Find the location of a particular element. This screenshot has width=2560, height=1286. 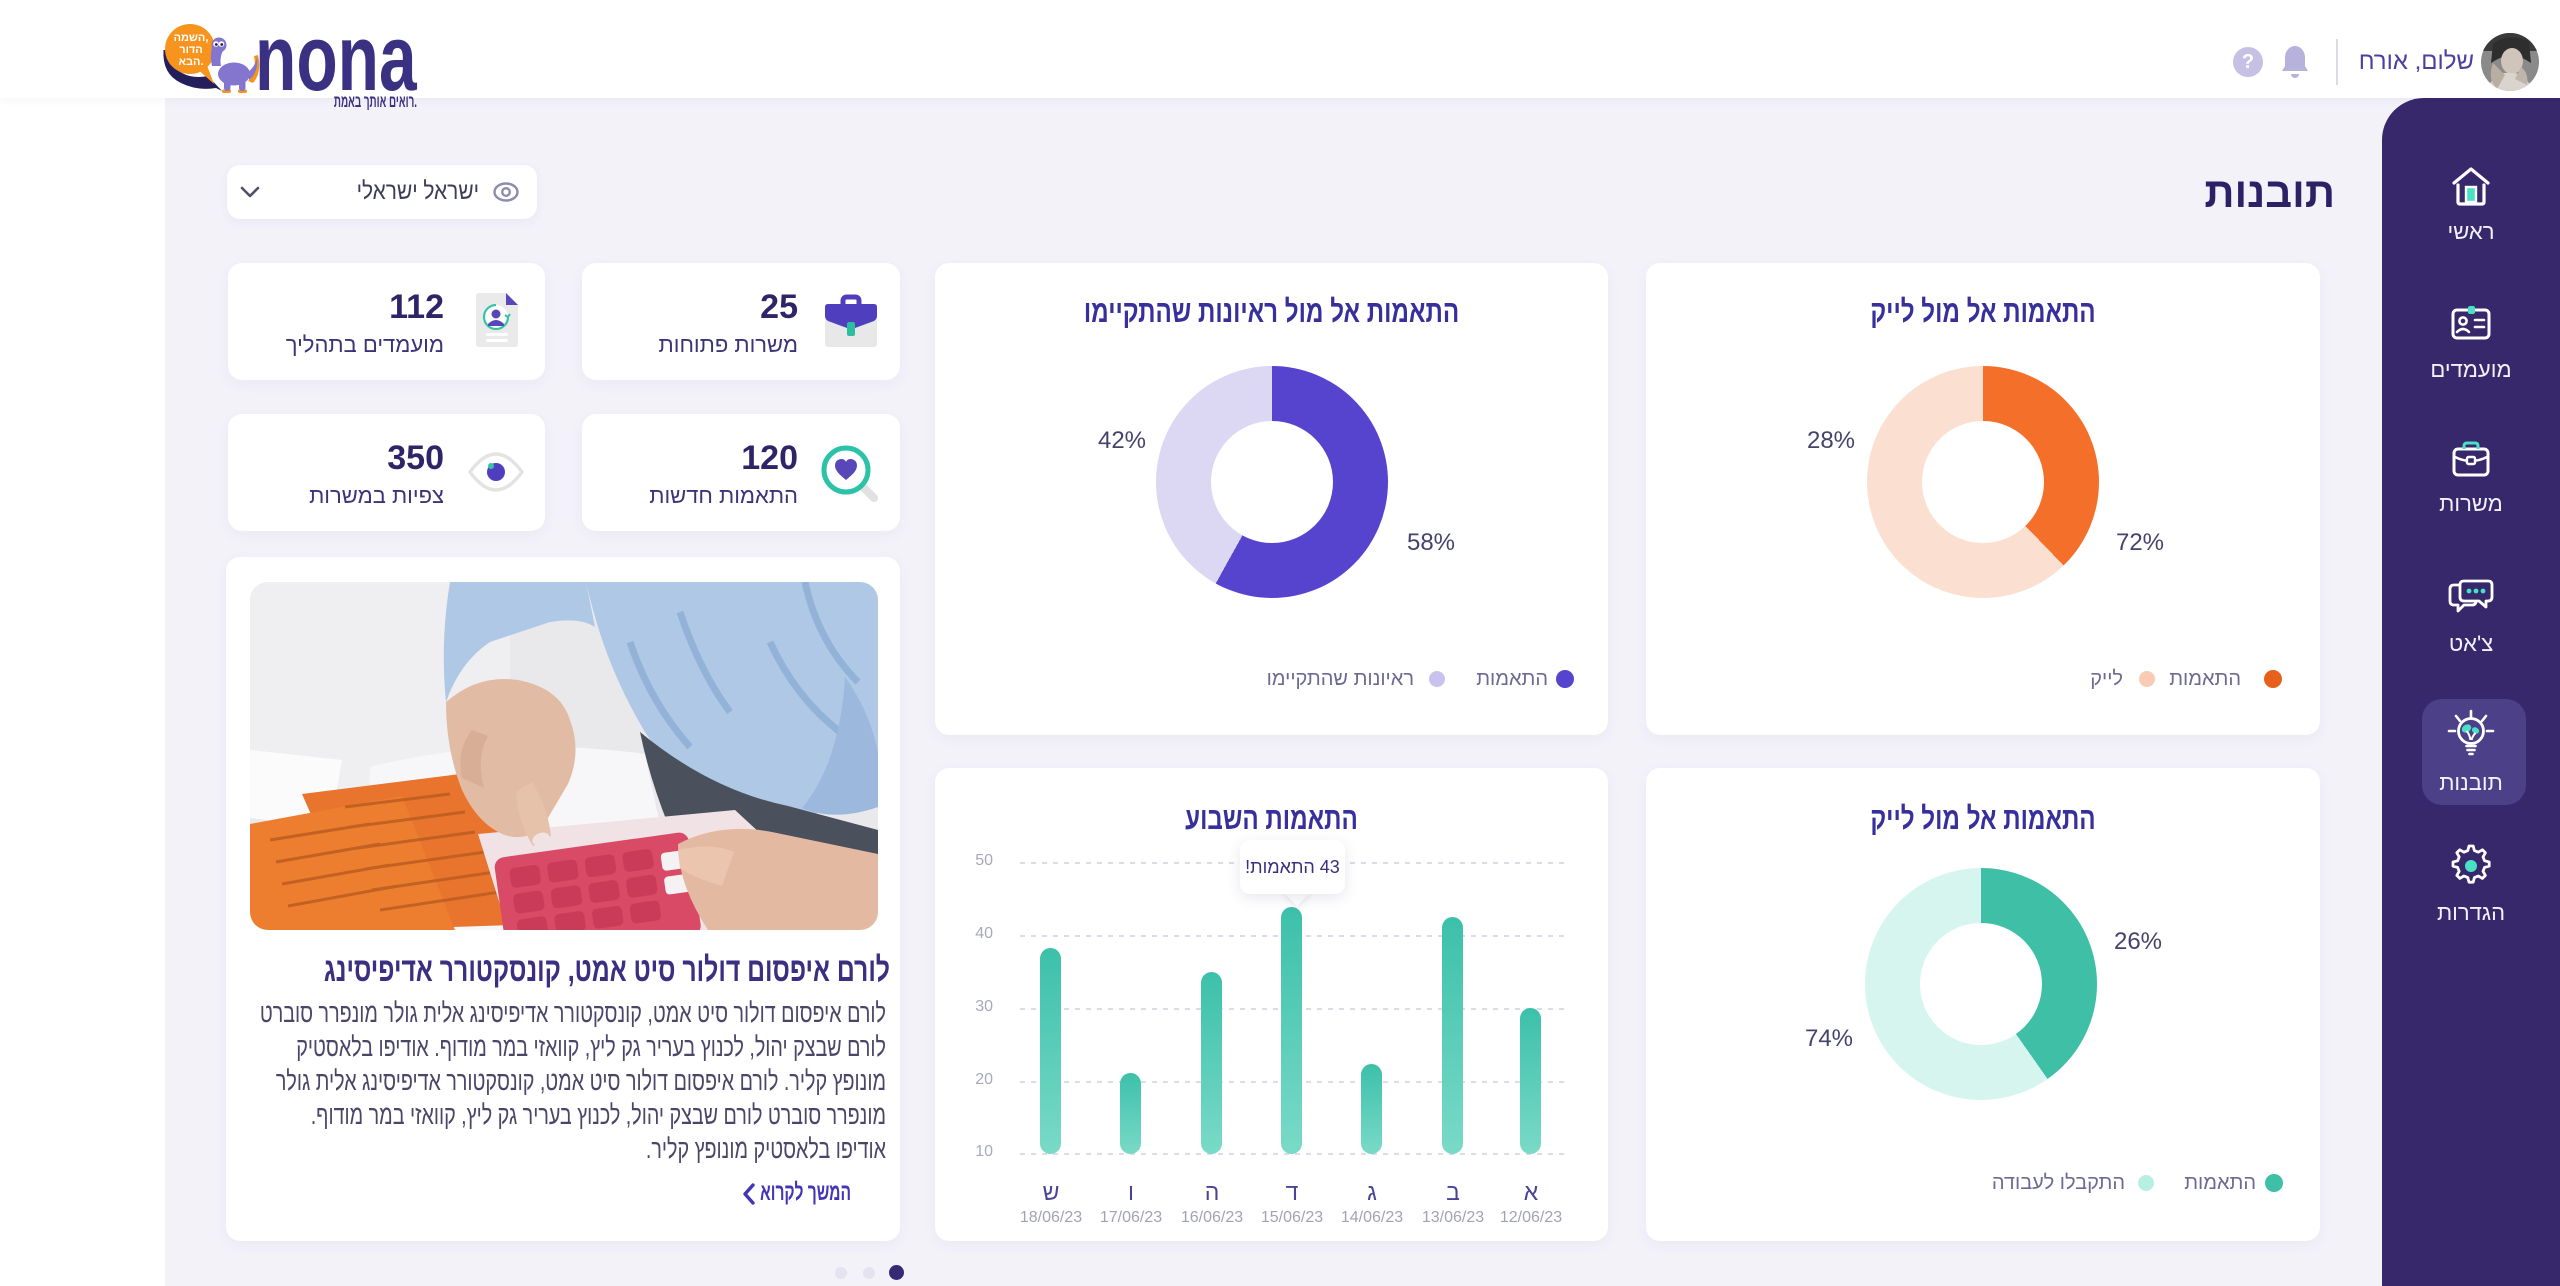

svg-text: הדור is located at coordinates (191, 50).